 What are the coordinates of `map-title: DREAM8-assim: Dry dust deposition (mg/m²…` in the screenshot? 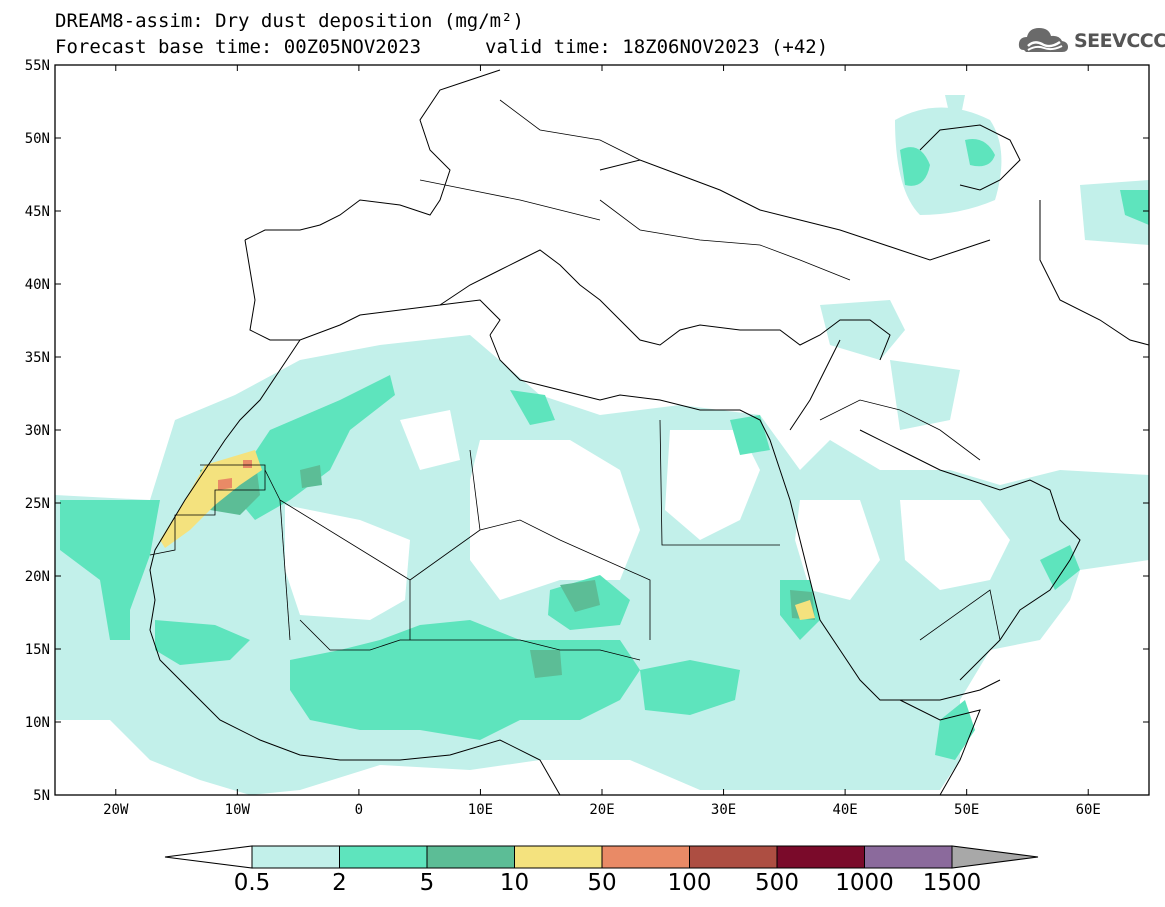 It's located at (289, 21).